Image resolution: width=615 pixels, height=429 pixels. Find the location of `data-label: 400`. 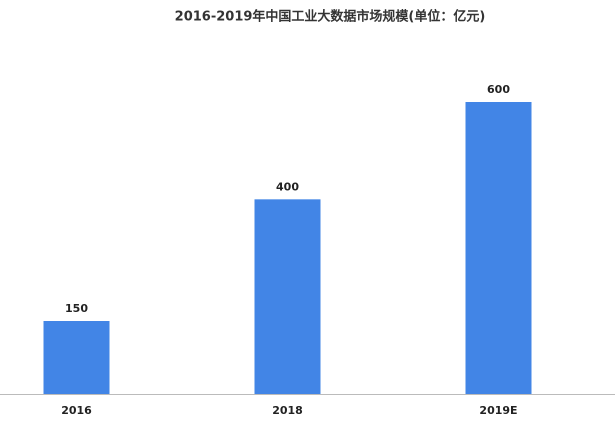

data-label: 400 is located at coordinates (287, 186).